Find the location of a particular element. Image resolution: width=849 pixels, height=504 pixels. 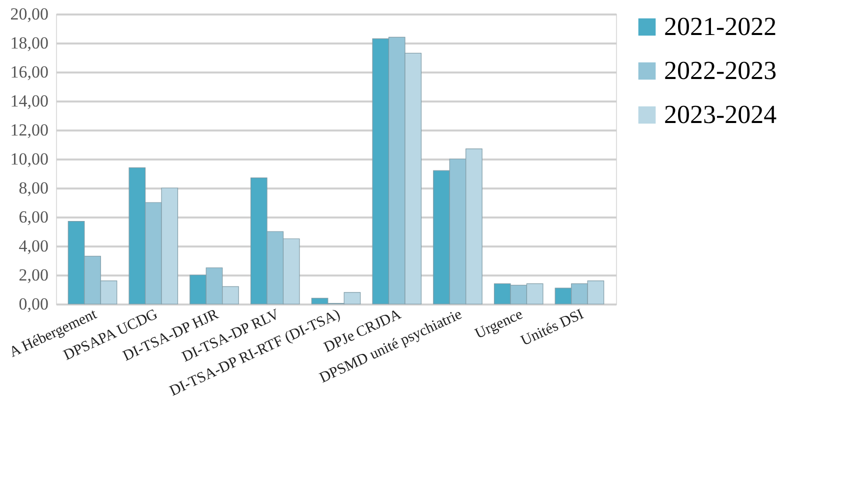

y-tick-label: 0,00 is located at coordinates (33, 304).